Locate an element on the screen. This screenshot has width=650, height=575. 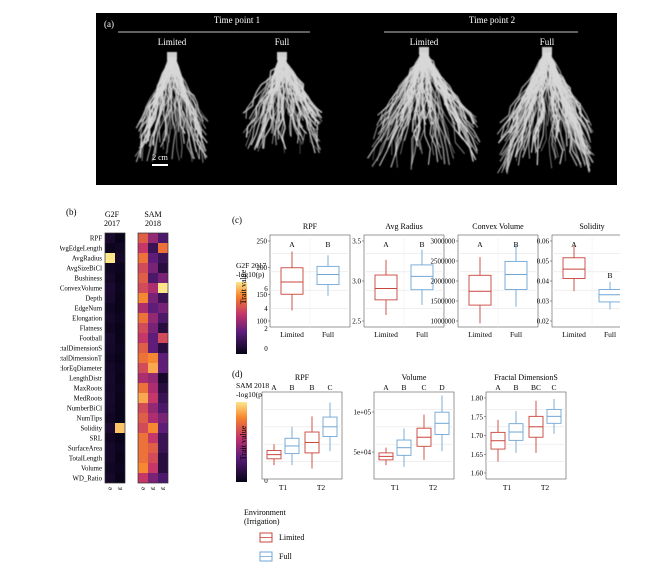
y-tick-label: 2500000 is located at coordinates (443, 262).